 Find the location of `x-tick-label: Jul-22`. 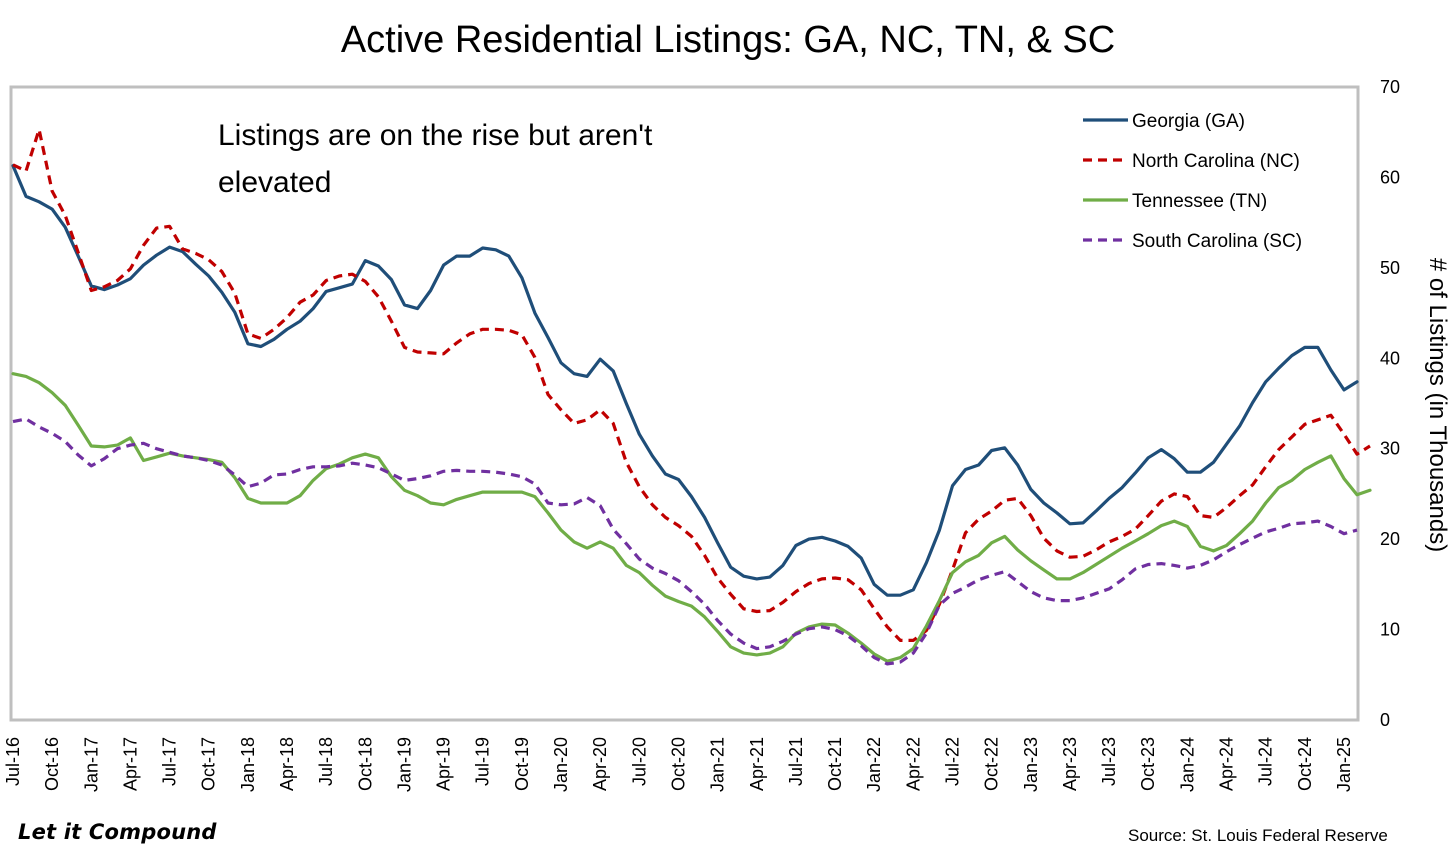

x-tick-label: Jul-22 is located at coordinates (952, 761).